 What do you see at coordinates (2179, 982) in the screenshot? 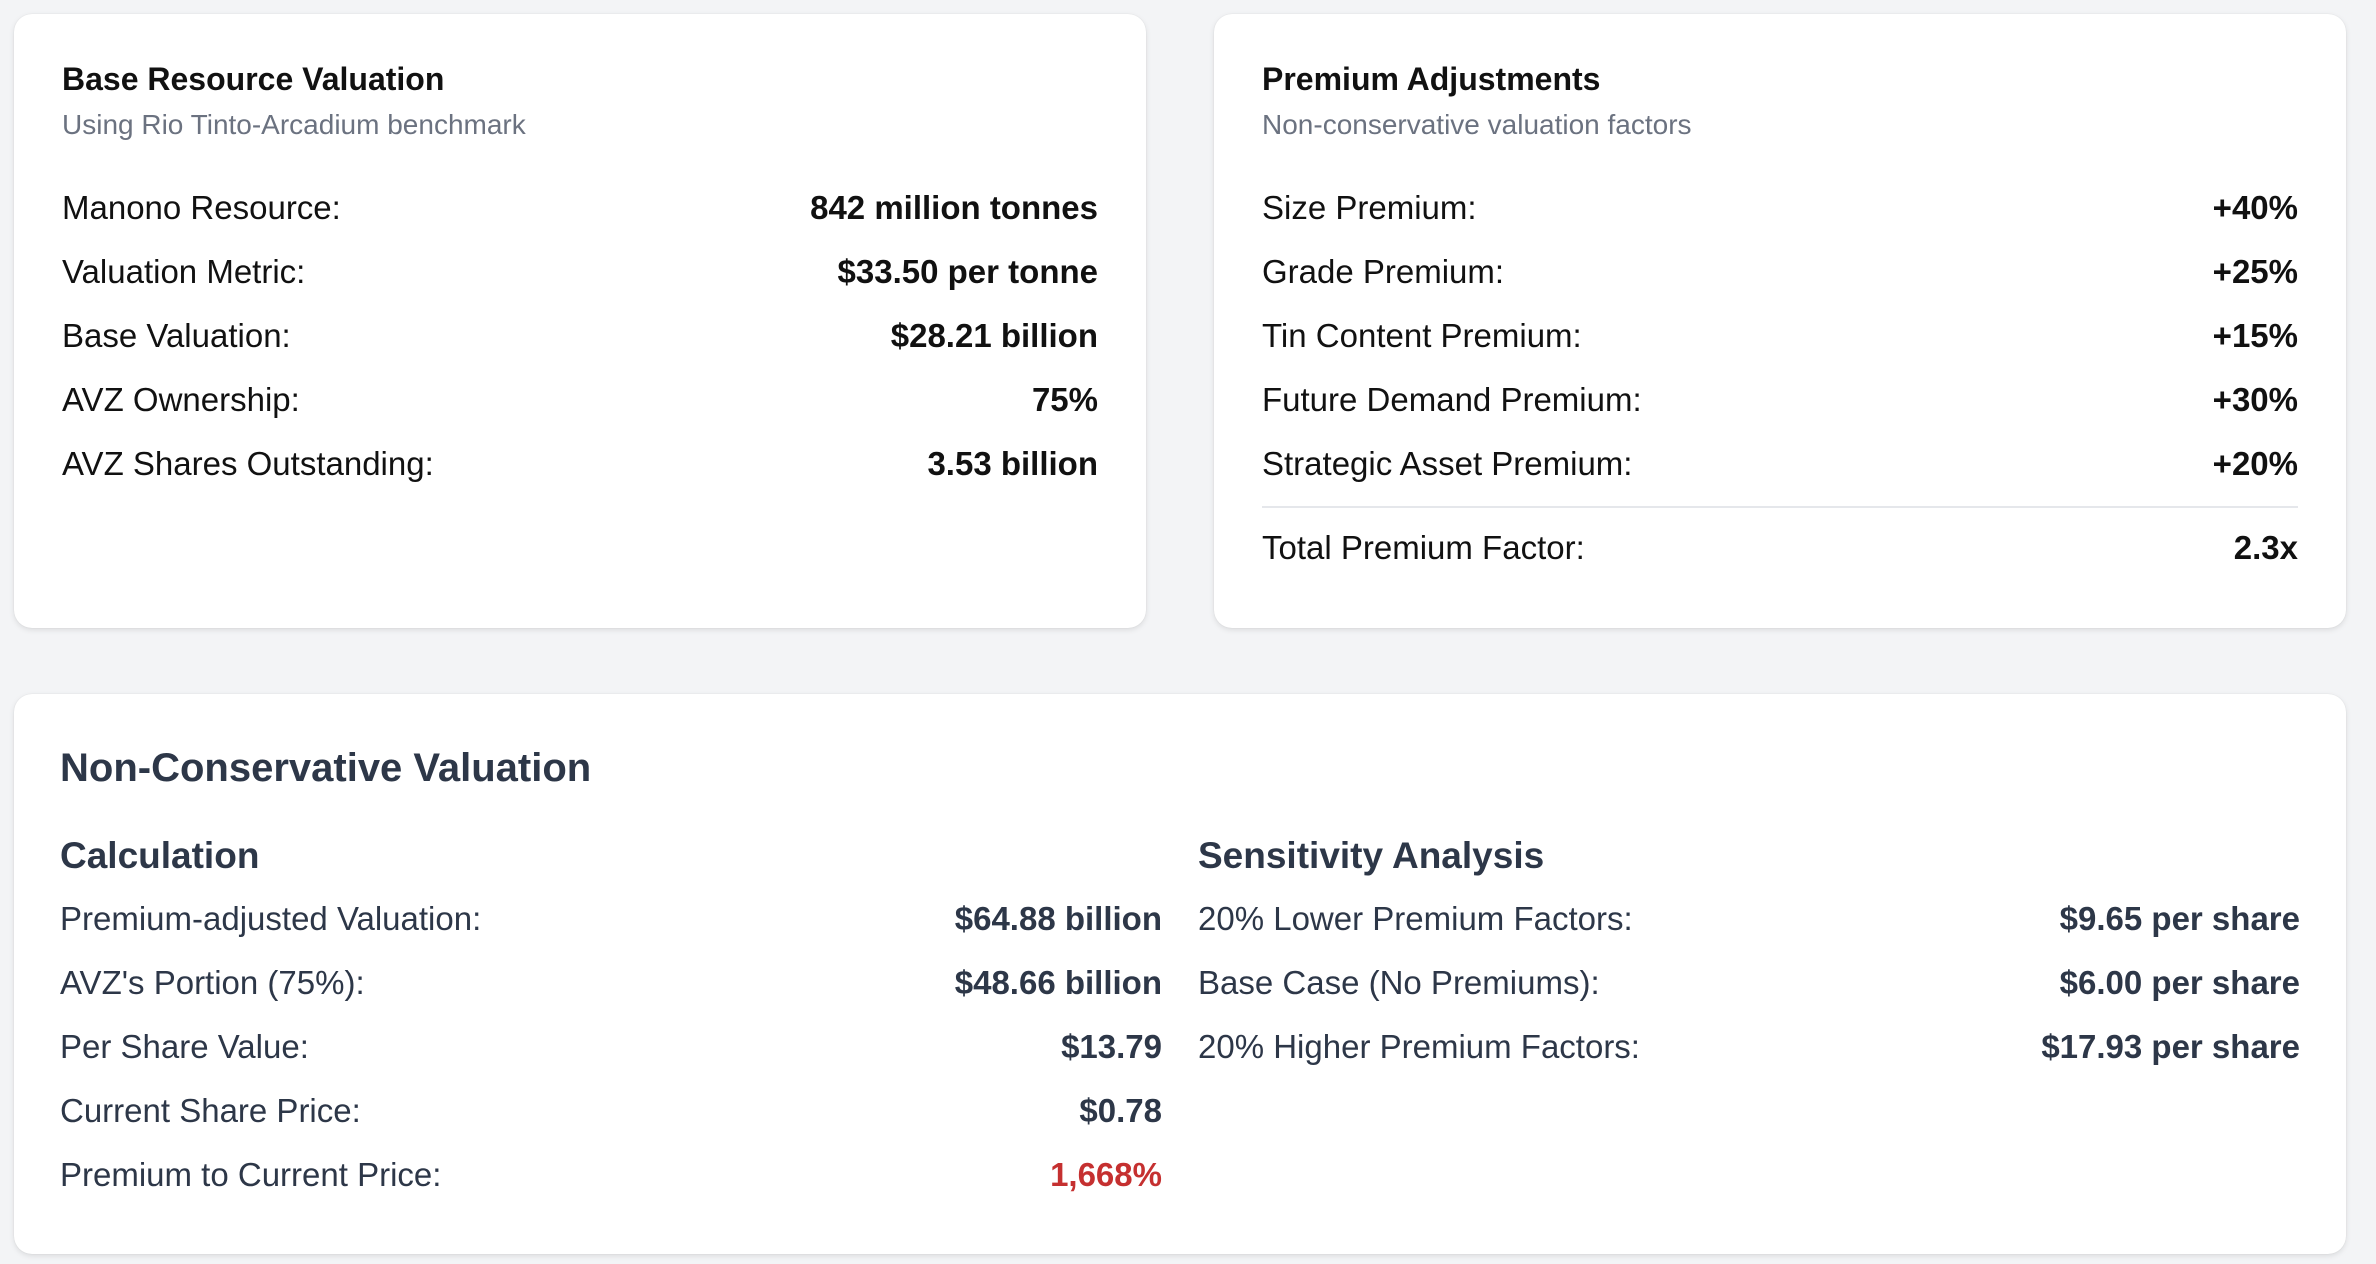
I see `row-value: $6.00 per share` at bounding box center [2179, 982].